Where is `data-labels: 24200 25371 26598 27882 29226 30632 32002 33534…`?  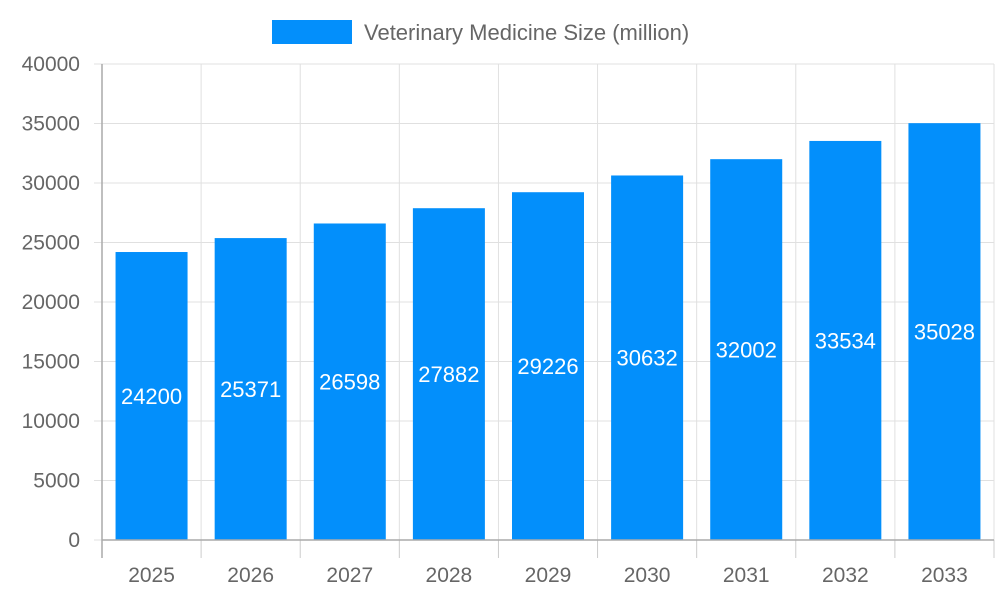
data-labels: 24200 25371 26598 27882 29226 30632 32002 33534… is located at coordinates (548, 364).